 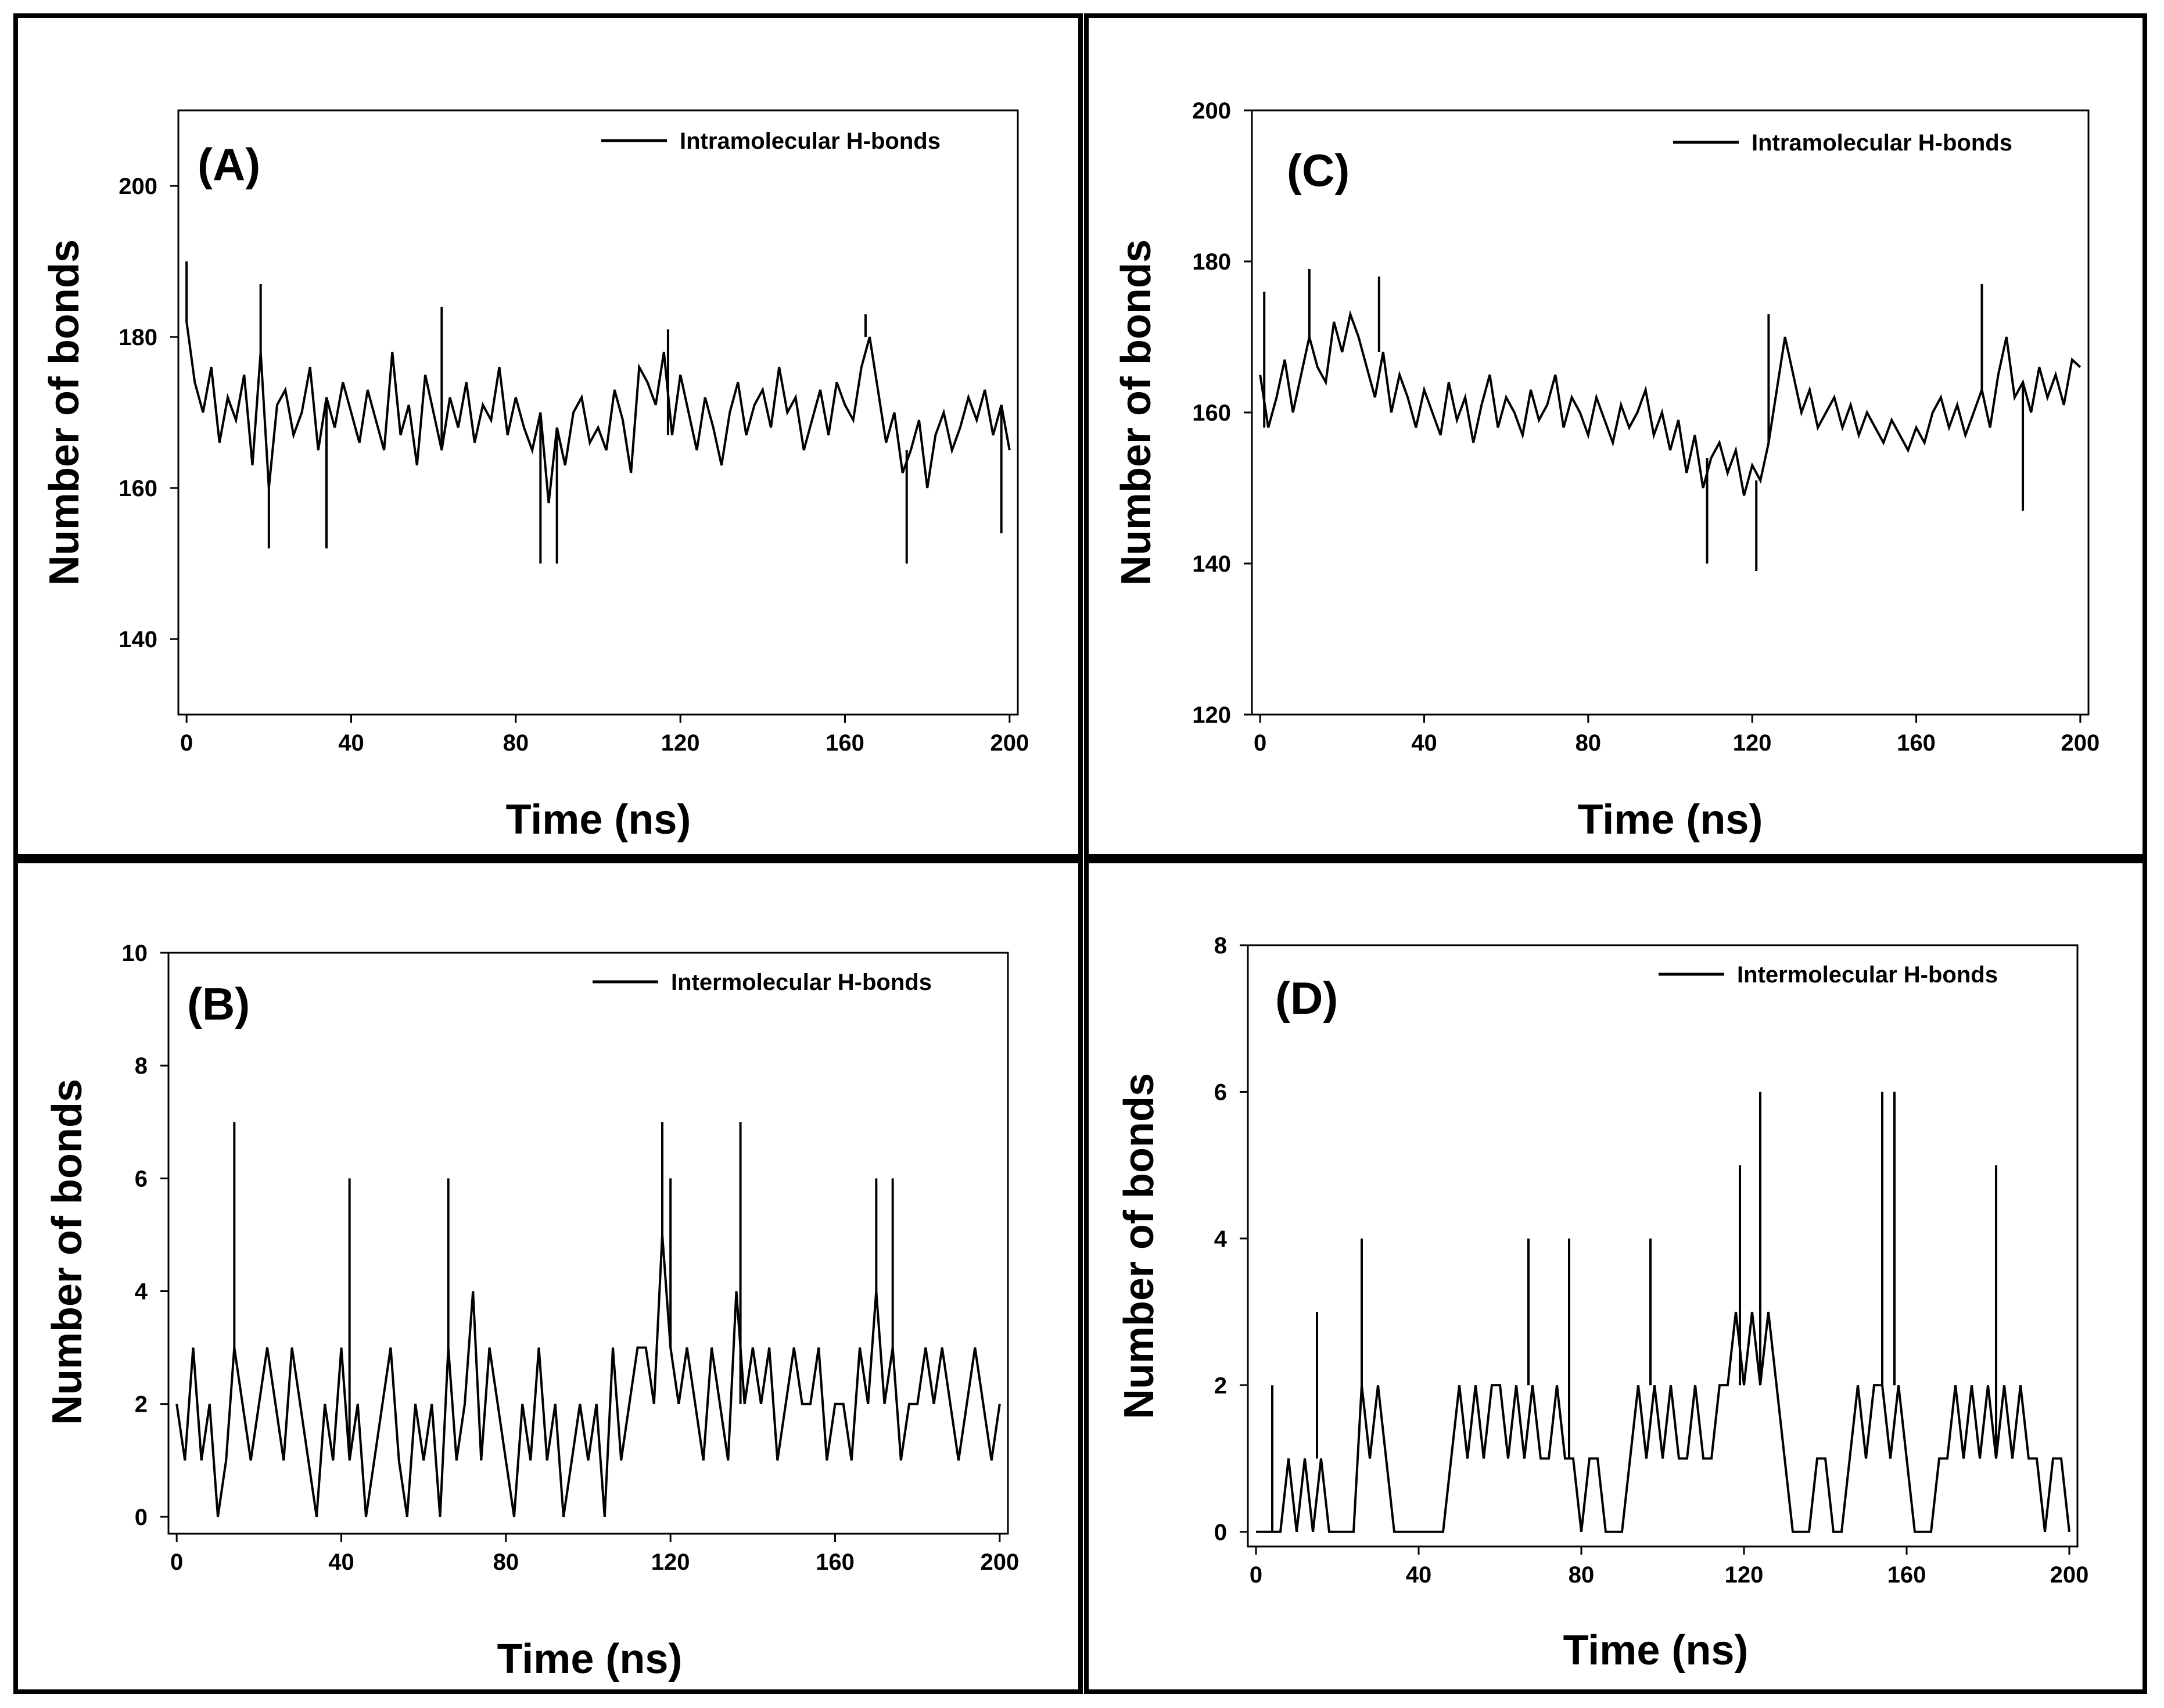 I want to click on y-tick-label-b: 8, so click(x=141, y=1066).